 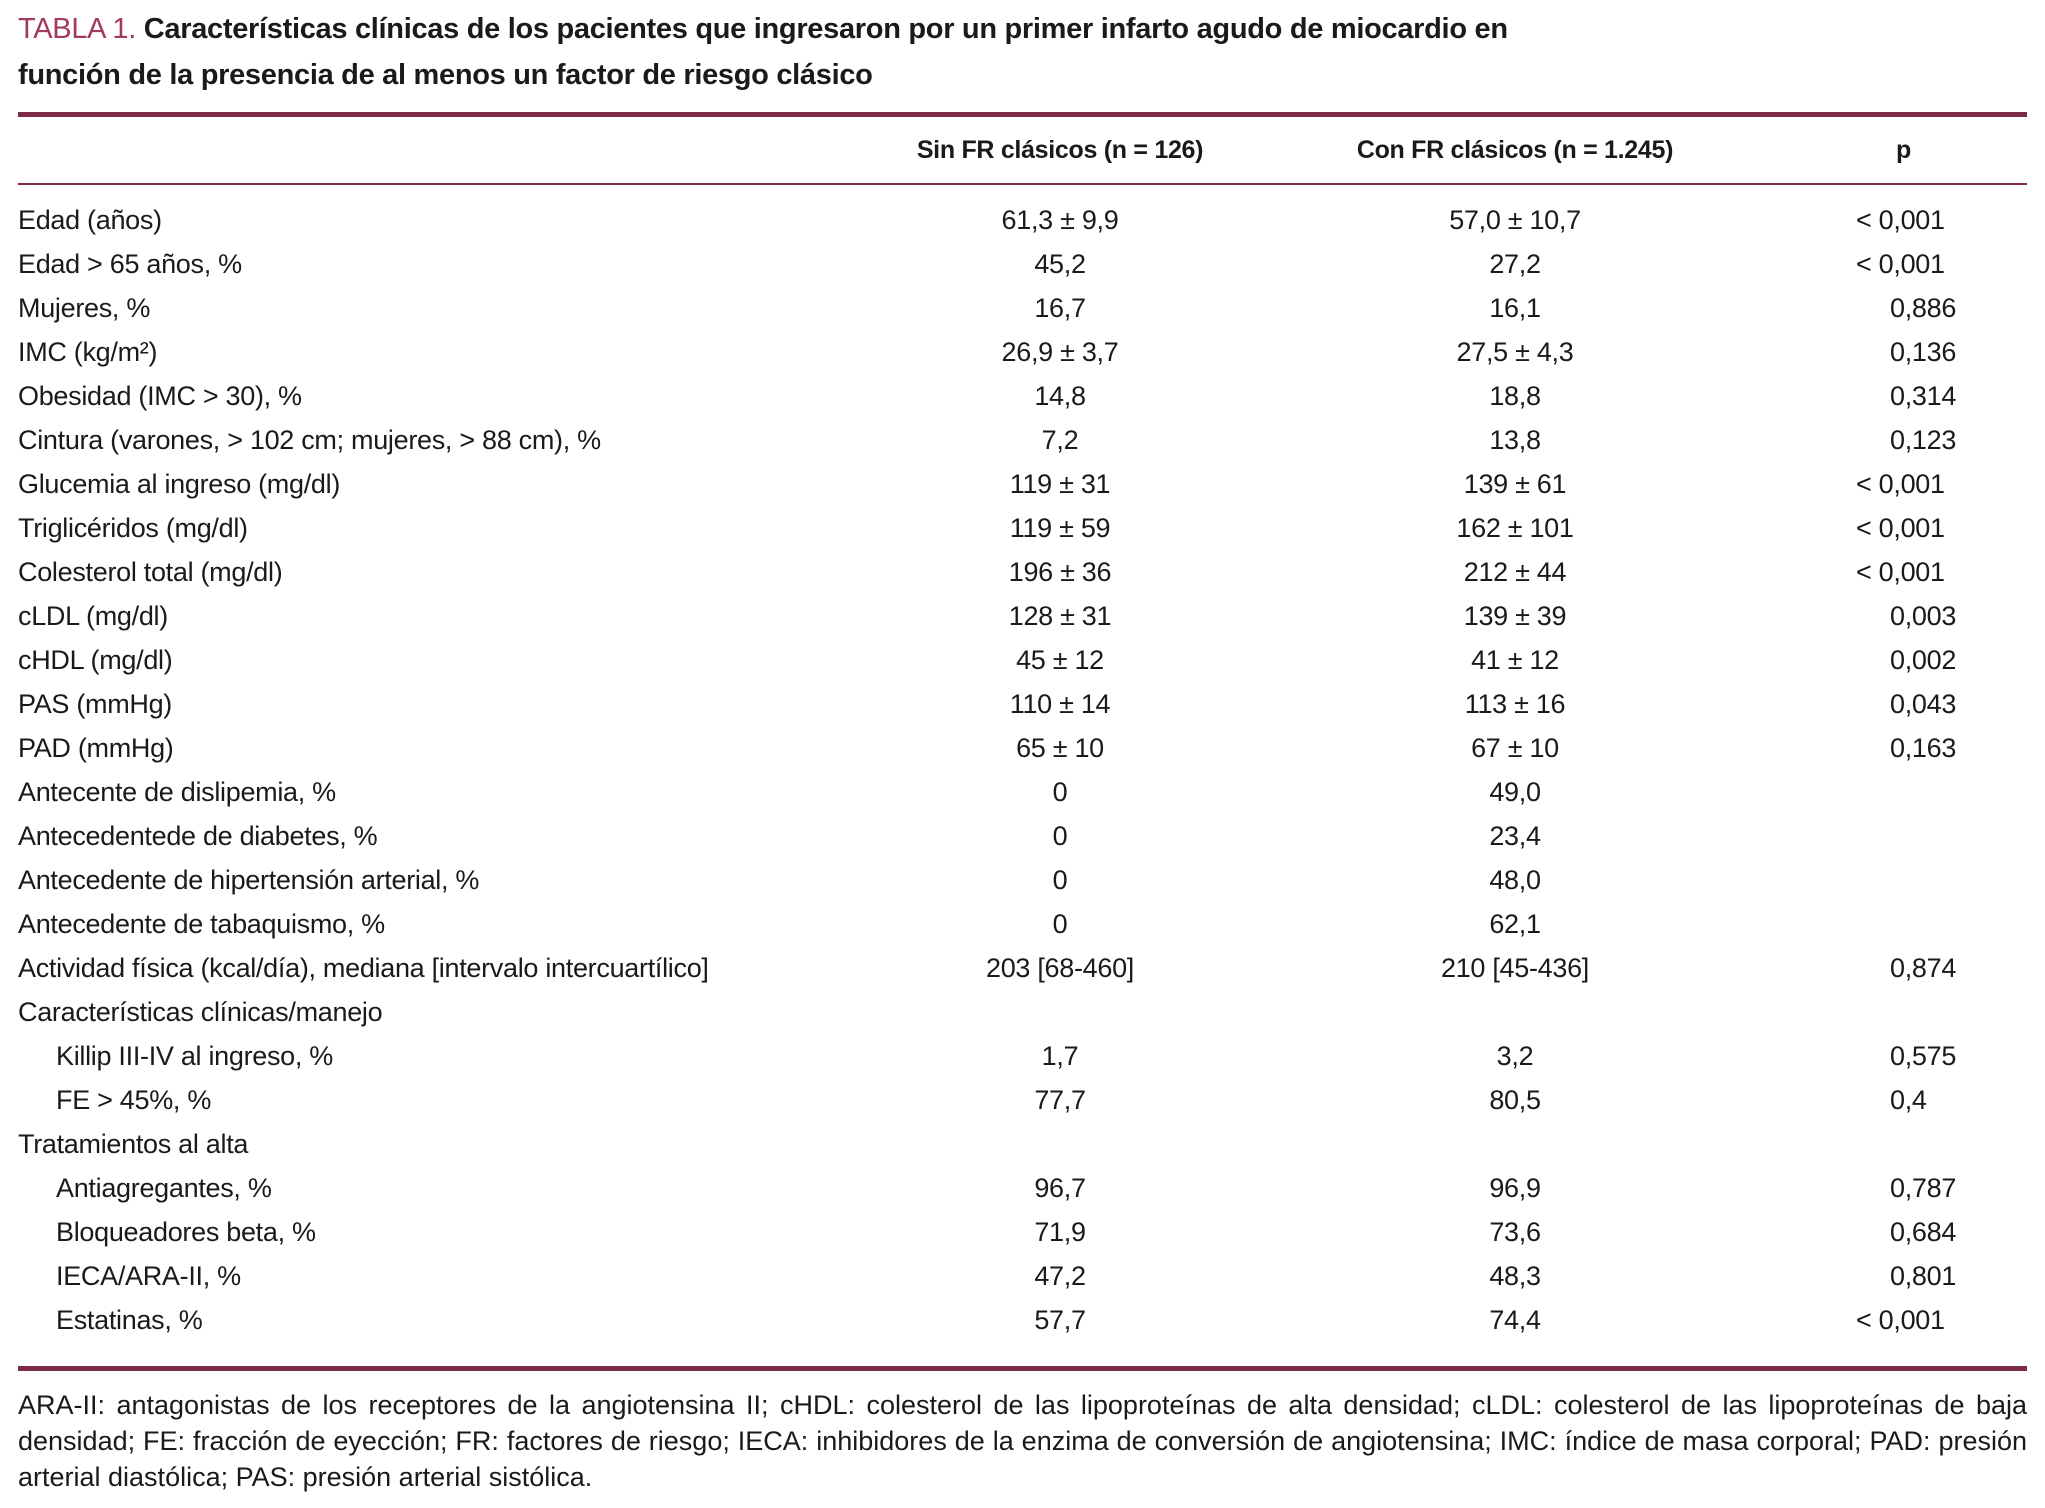 I want to click on value-con-fr: 23,4, so click(x=1515, y=836).